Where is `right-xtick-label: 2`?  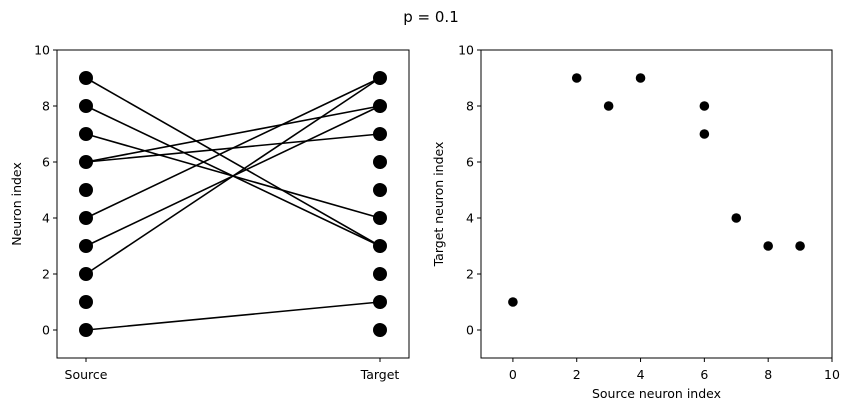 right-xtick-label: 2 is located at coordinates (577, 374).